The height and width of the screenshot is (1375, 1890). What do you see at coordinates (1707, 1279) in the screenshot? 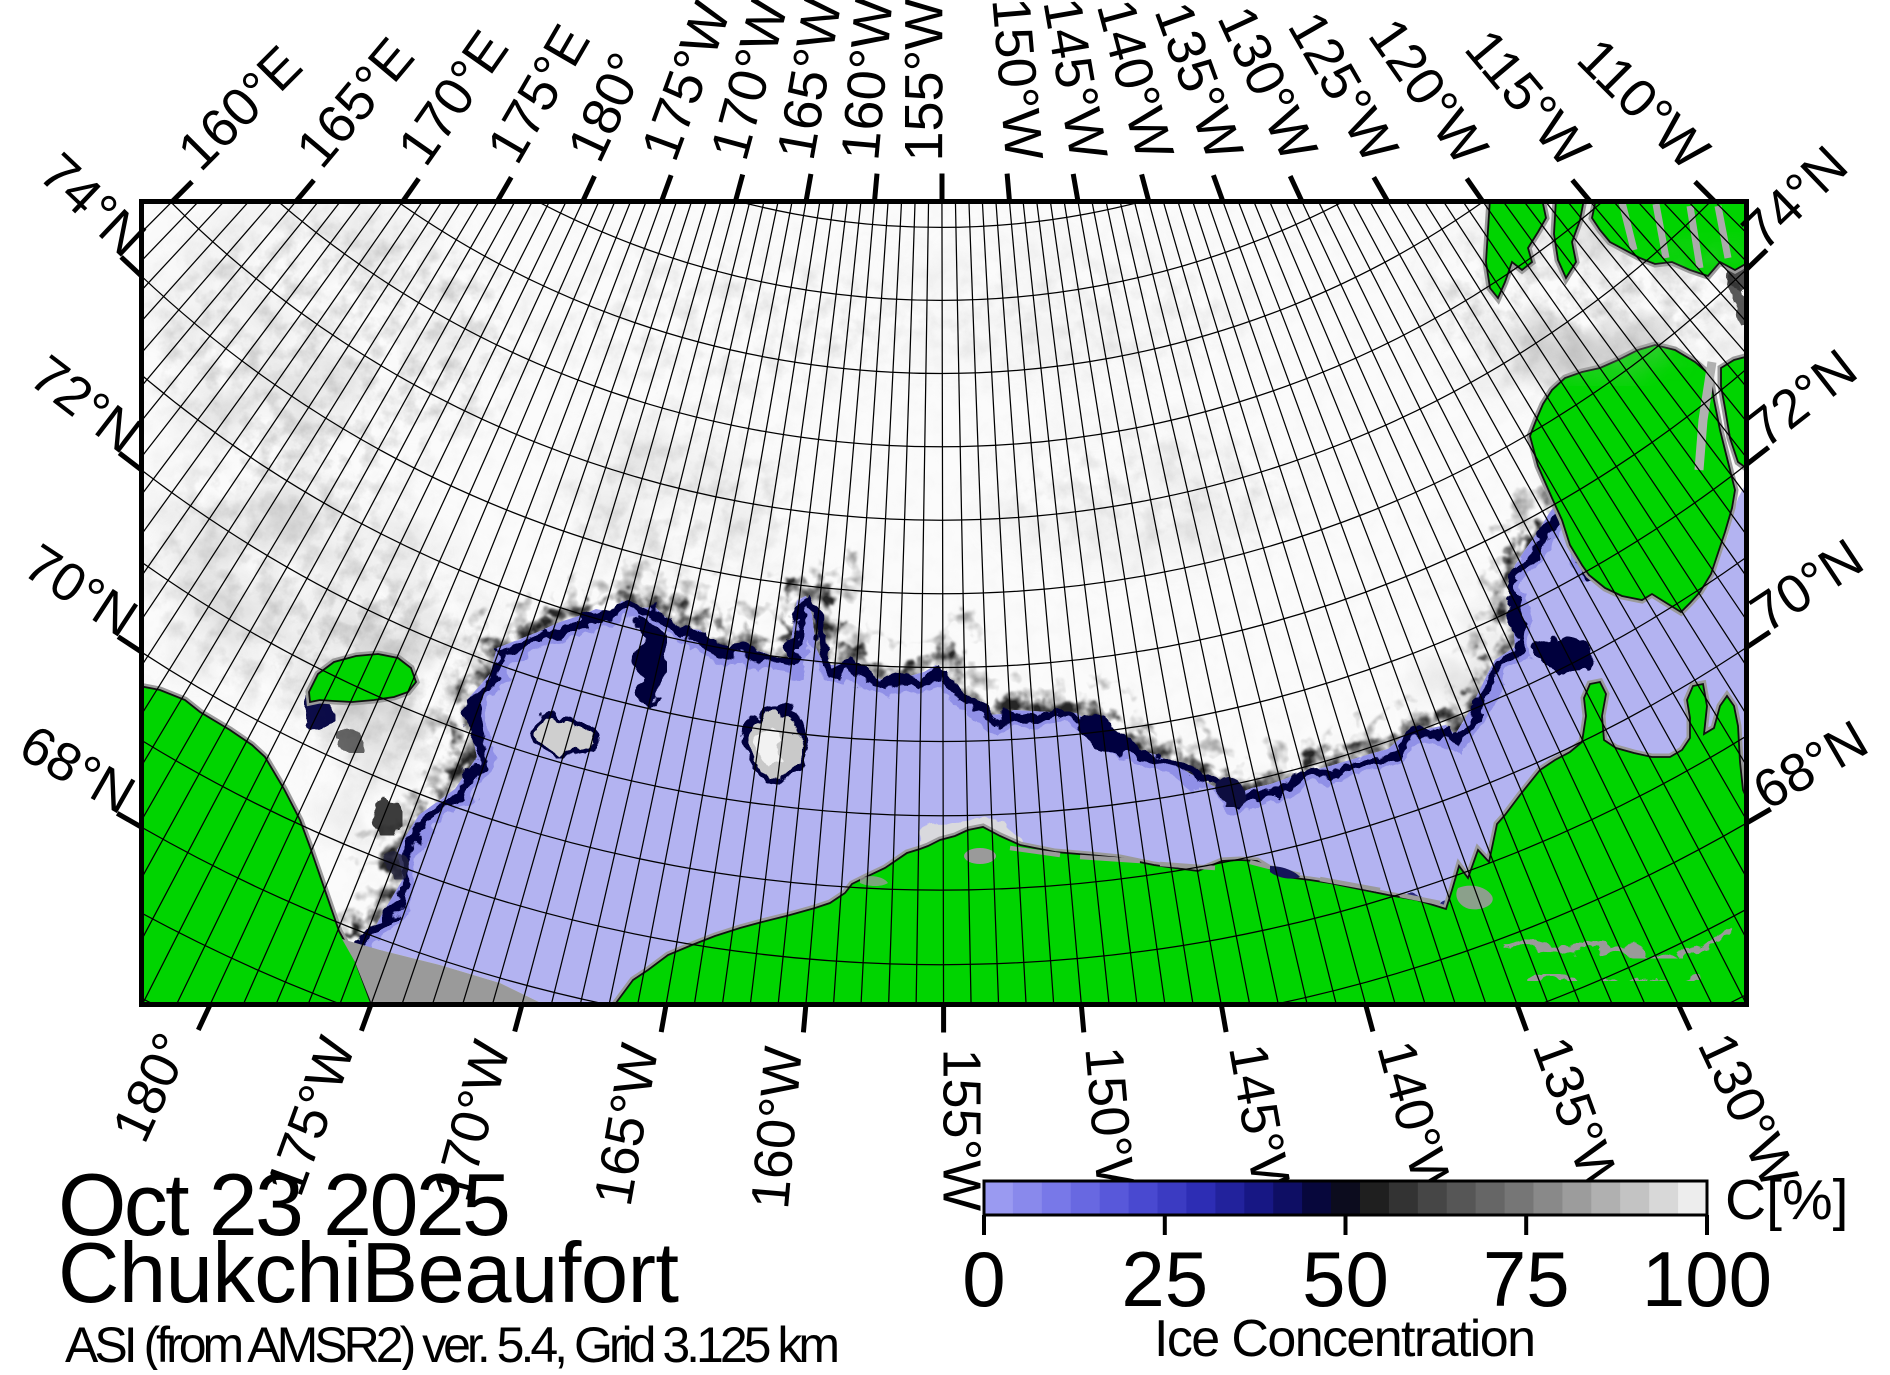
I see `svg-text: 100` at bounding box center [1707, 1279].